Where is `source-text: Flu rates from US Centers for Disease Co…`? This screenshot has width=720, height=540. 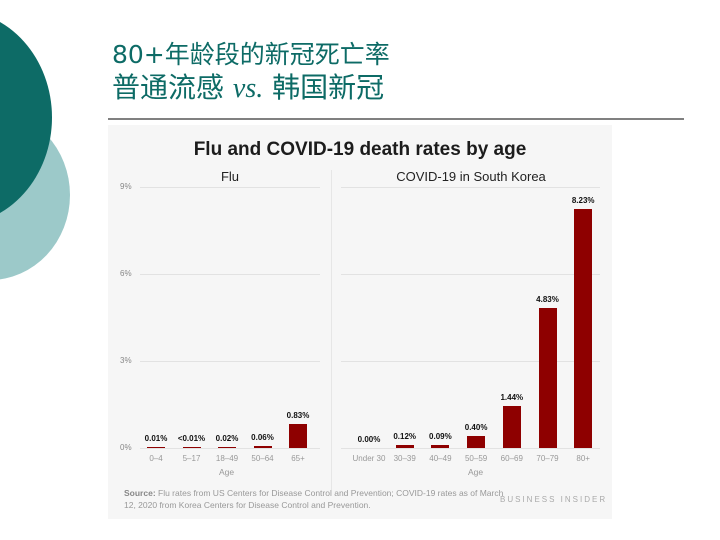 source-text: Flu rates from US Centers for Disease Co… is located at coordinates (314, 499).